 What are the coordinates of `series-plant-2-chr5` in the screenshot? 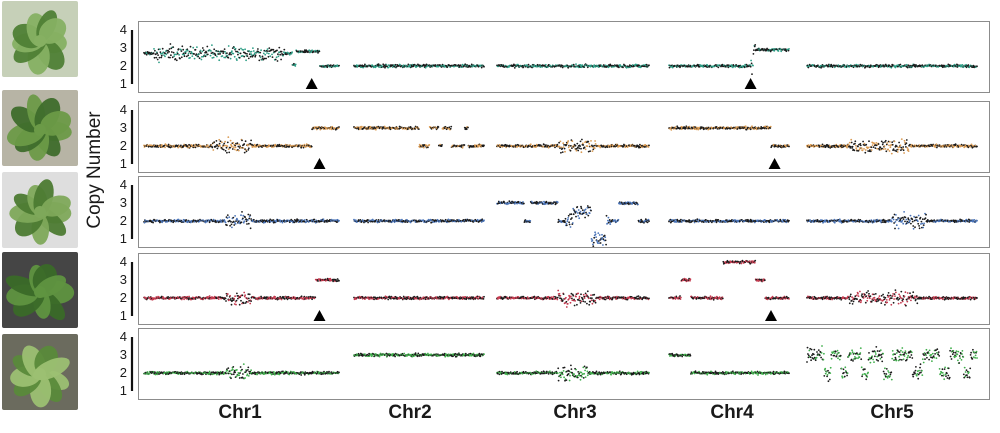 It's located at (892, 146).